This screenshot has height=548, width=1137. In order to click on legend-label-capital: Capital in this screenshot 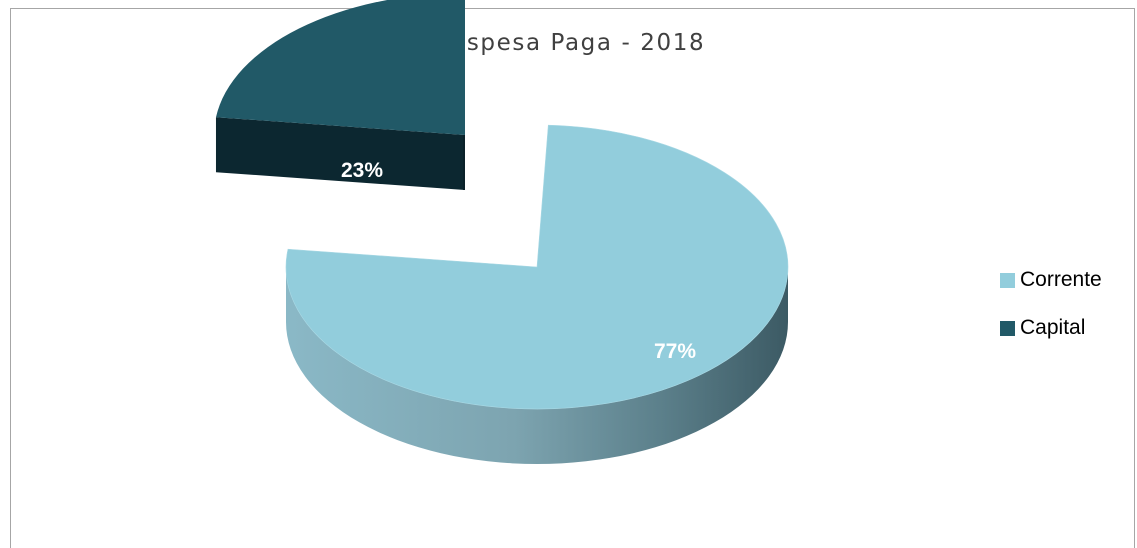, I will do `click(1052, 328)`.